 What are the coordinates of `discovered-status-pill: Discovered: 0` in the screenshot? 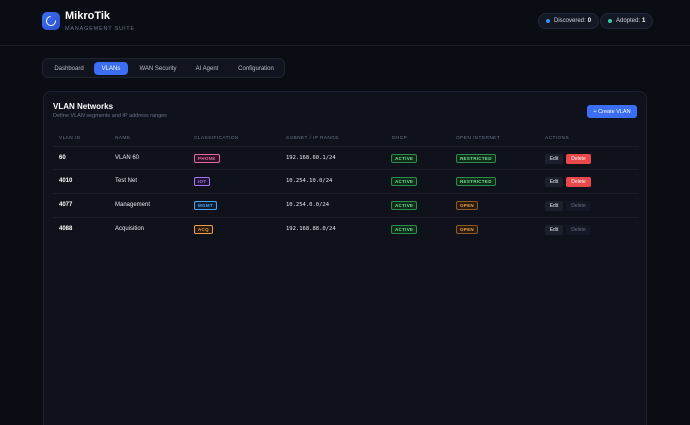 It's located at (569, 21).